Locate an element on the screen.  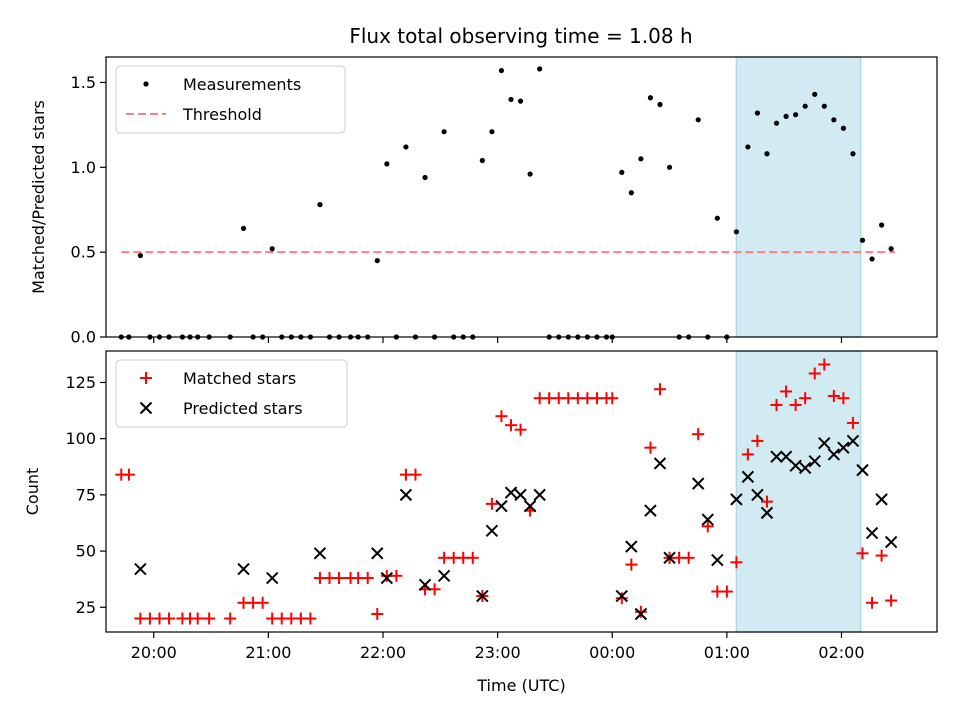
x-tick-label: 00:00 is located at coordinates (612, 652).